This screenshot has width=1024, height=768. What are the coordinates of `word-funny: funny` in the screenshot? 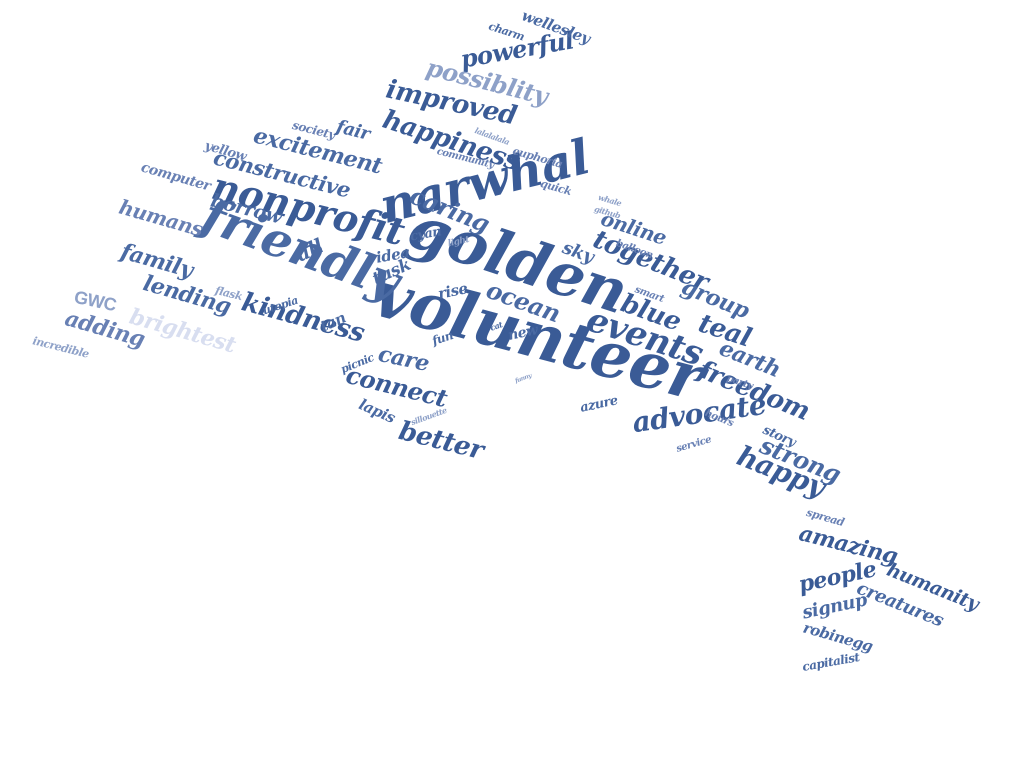 It's located at (523, 378).